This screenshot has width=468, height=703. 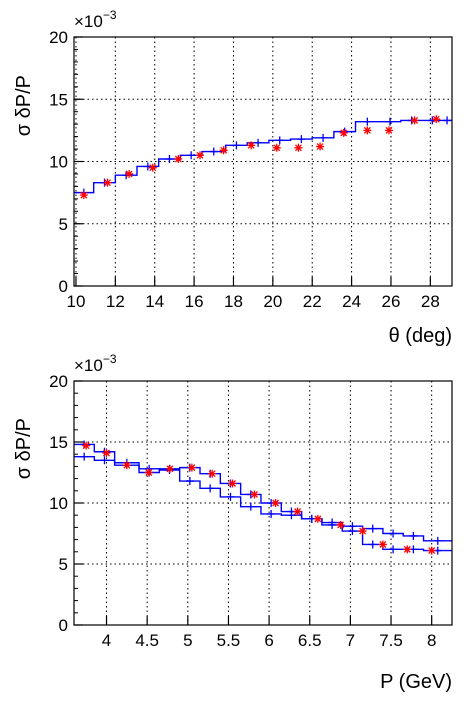 What do you see at coordinates (115, 301) in the screenshot?
I see `x-tick-label: 12` at bounding box center [115, 301].